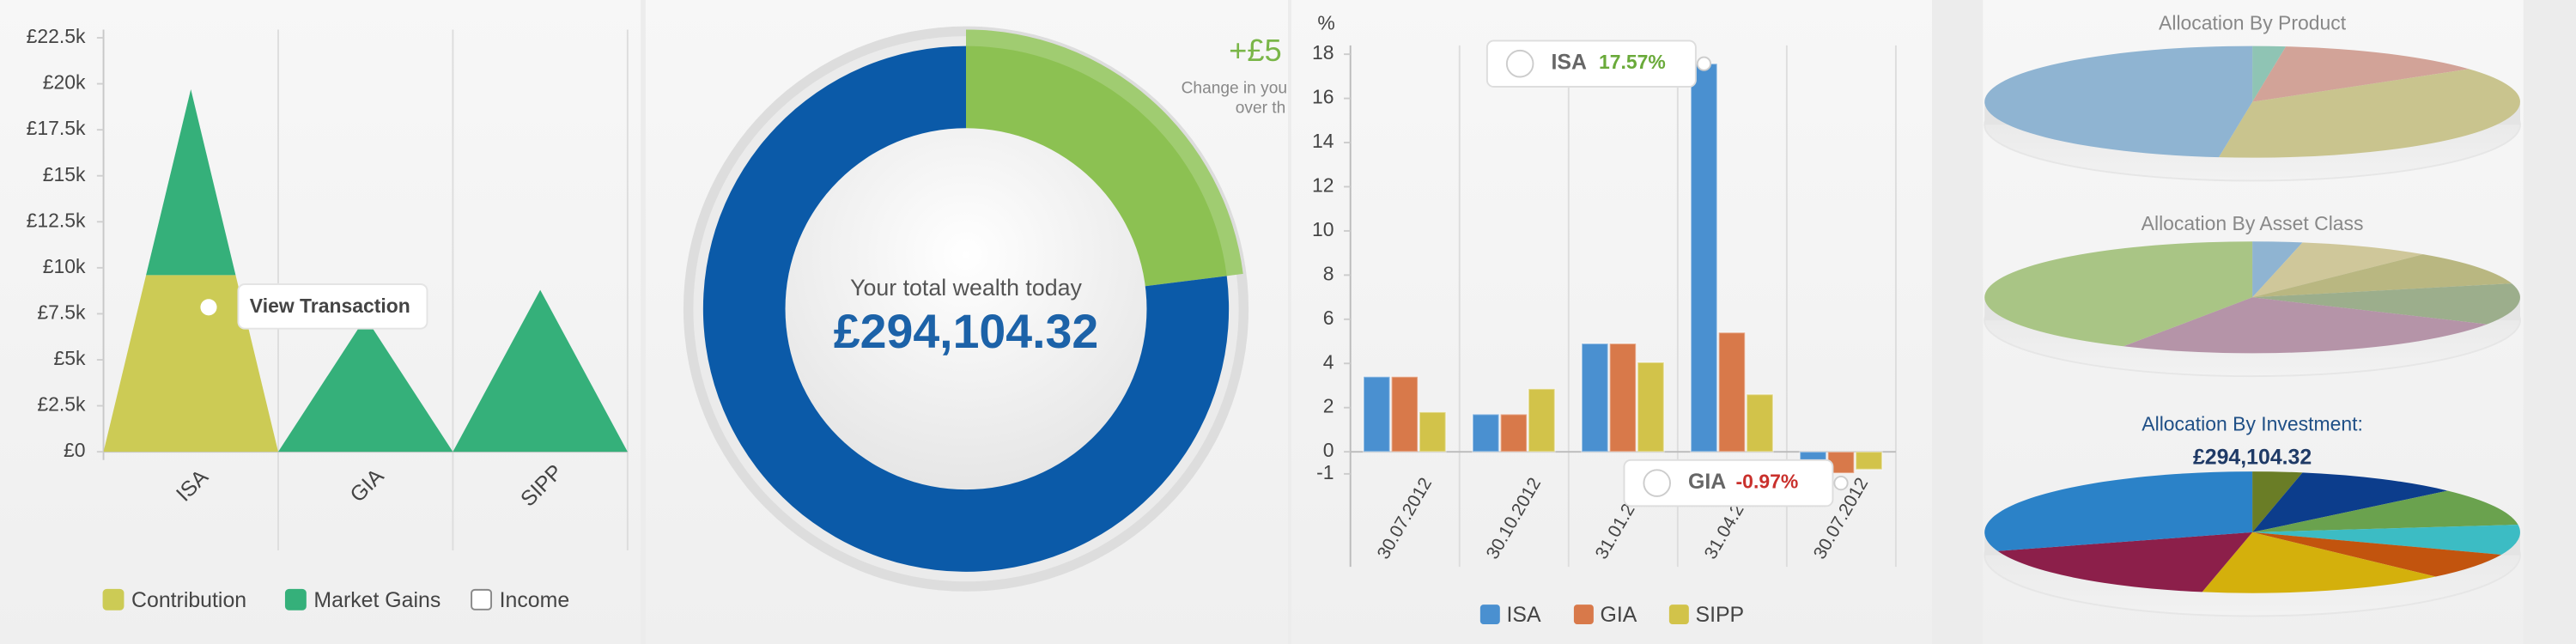 The image size is (2576, 644). What do you see at coordinates (1235, 88) in the screenshot?
I see `change-note: Change in you` at bounding box center [1235, 88].